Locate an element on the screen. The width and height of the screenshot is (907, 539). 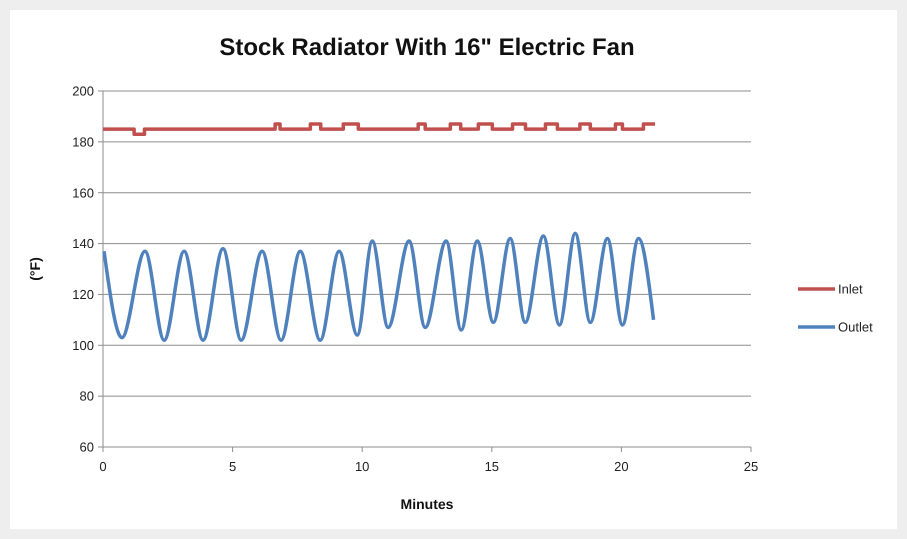
legend-label: Outlet is located at coordinates (856, 327).